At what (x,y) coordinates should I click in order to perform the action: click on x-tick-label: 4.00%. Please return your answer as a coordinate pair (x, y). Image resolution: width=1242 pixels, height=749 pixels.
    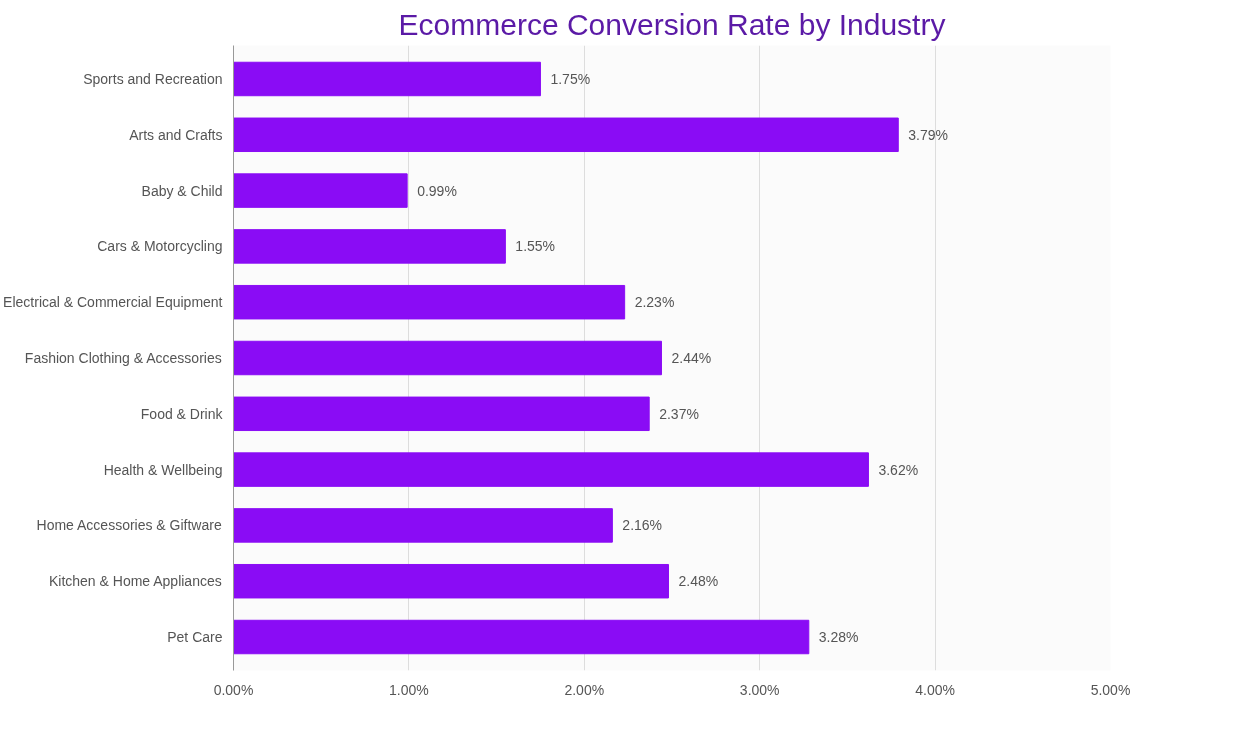
    Looking at the image, I should click on (935, 689).